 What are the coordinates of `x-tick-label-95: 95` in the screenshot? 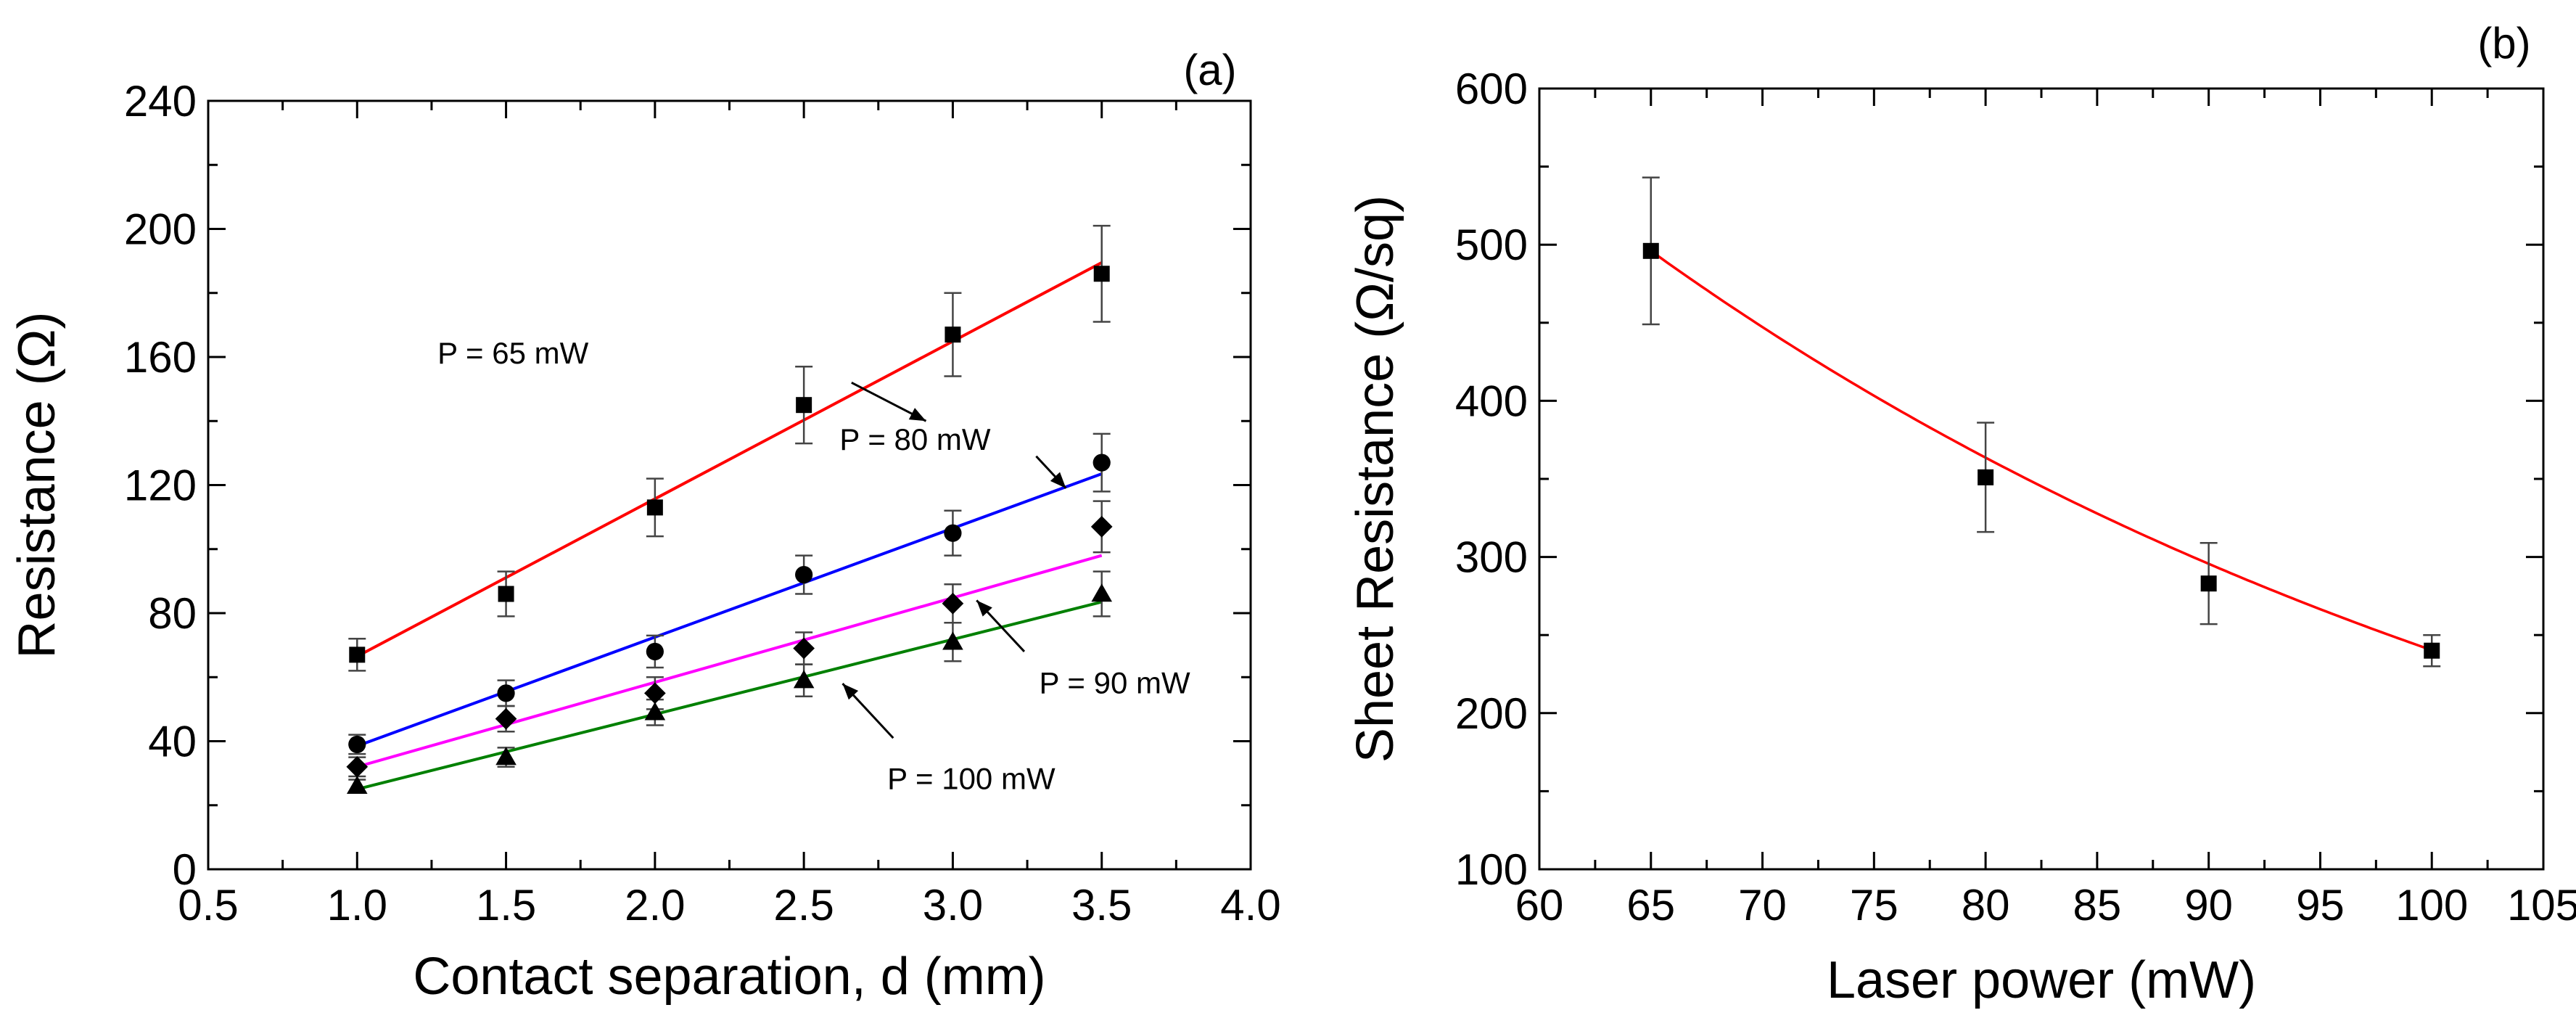 It's located at (2320, 905).